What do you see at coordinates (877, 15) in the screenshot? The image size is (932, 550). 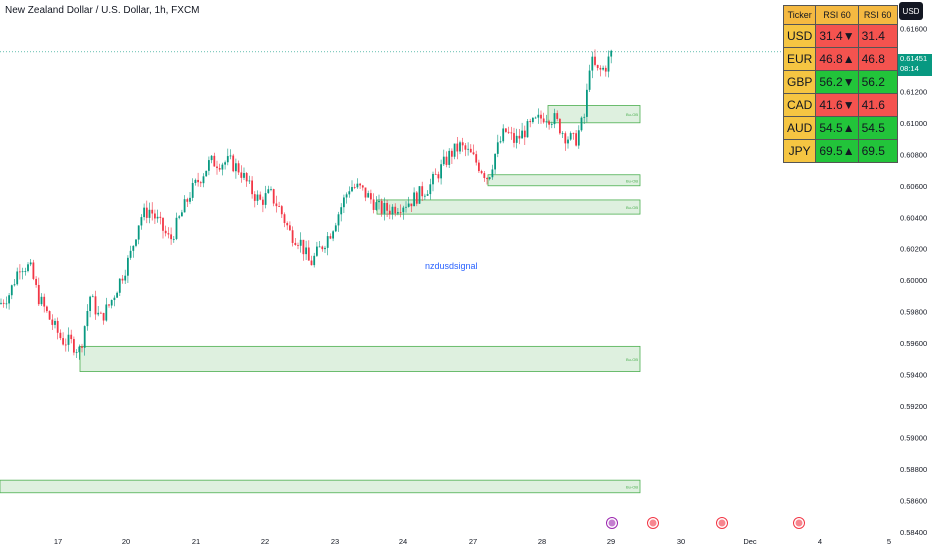 I see `col-rsi-value: RSI 60` at bounding box center [877, 15].